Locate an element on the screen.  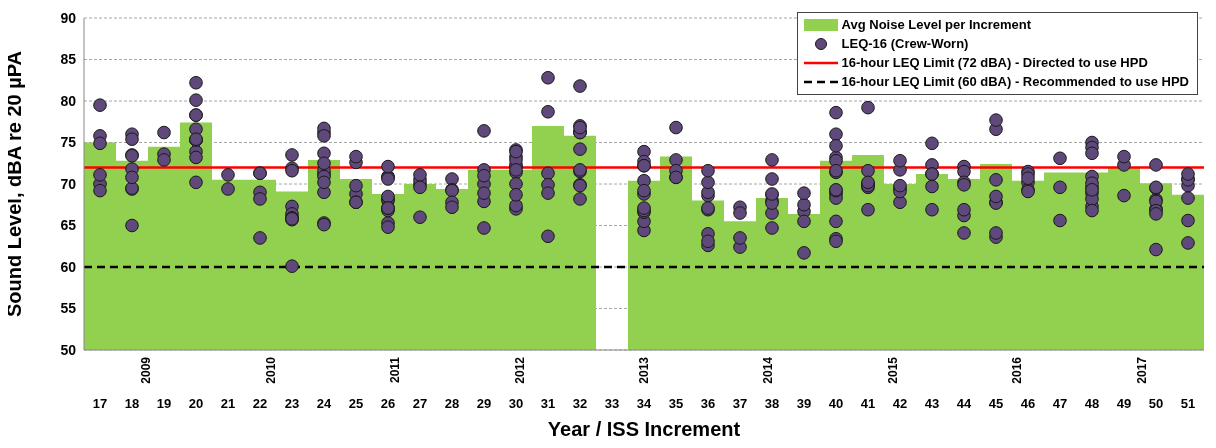
x-tick-label: 41 is located at coordinates (868, 403).